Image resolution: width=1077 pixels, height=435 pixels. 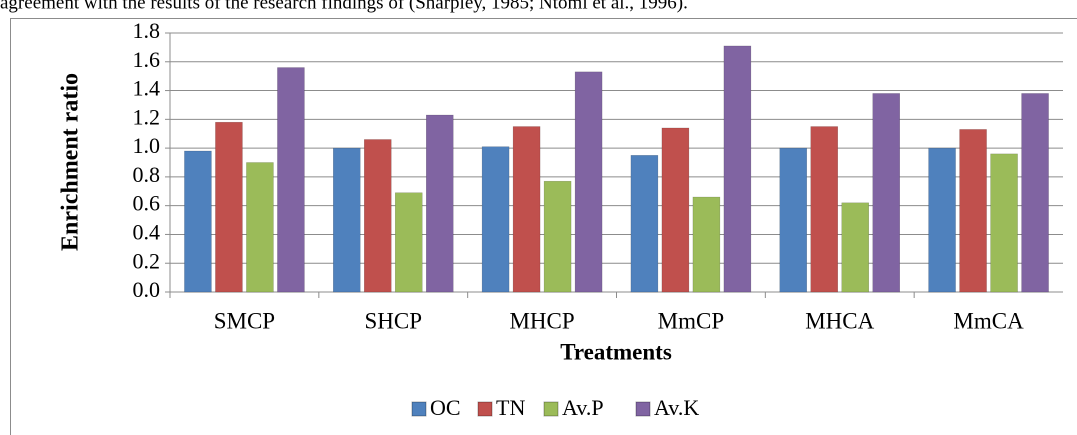 What do you see at coordinates (147, 289) in the screenshot?
I see `y-tick-label: 0.0` at bounding box center [147, 289].